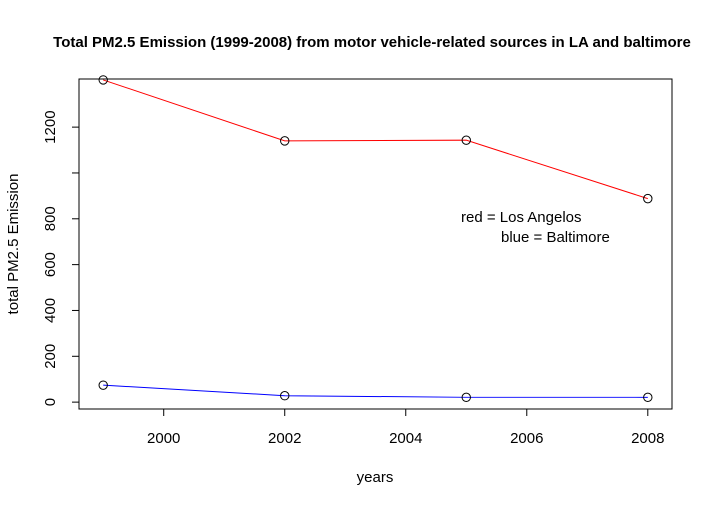  I want to click on x-axis-label: years, so click(375, 477).